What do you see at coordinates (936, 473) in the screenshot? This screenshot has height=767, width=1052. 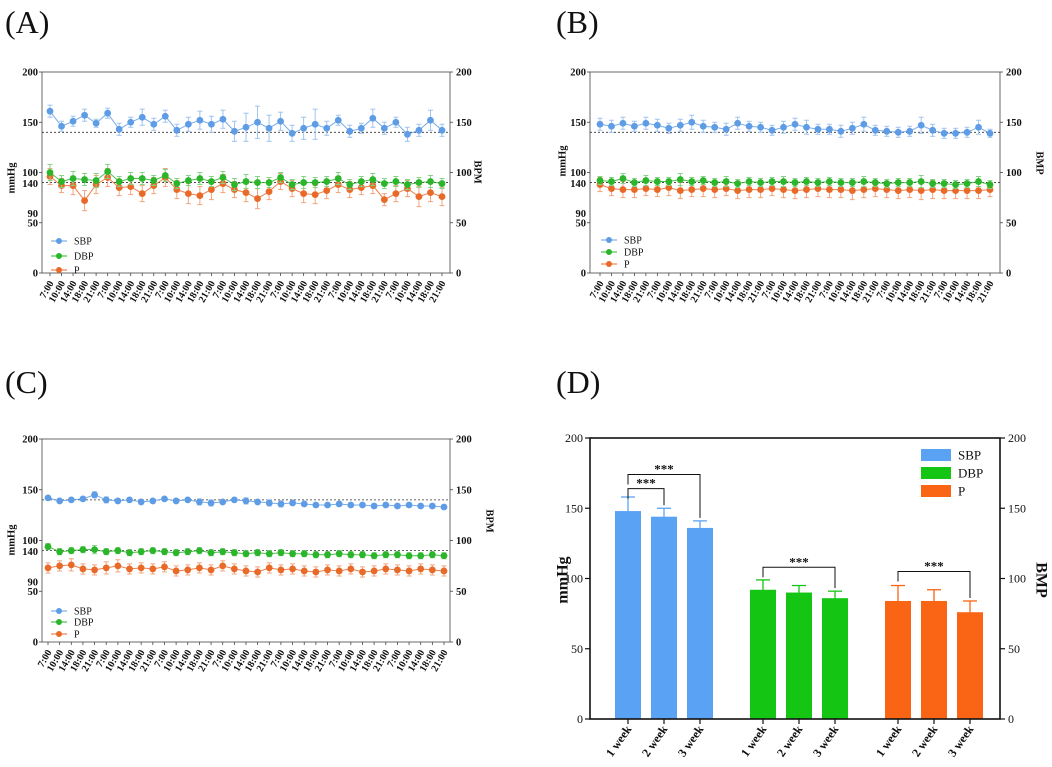 I see `legend-swatch-dbp` at bounding box center [936, 473].